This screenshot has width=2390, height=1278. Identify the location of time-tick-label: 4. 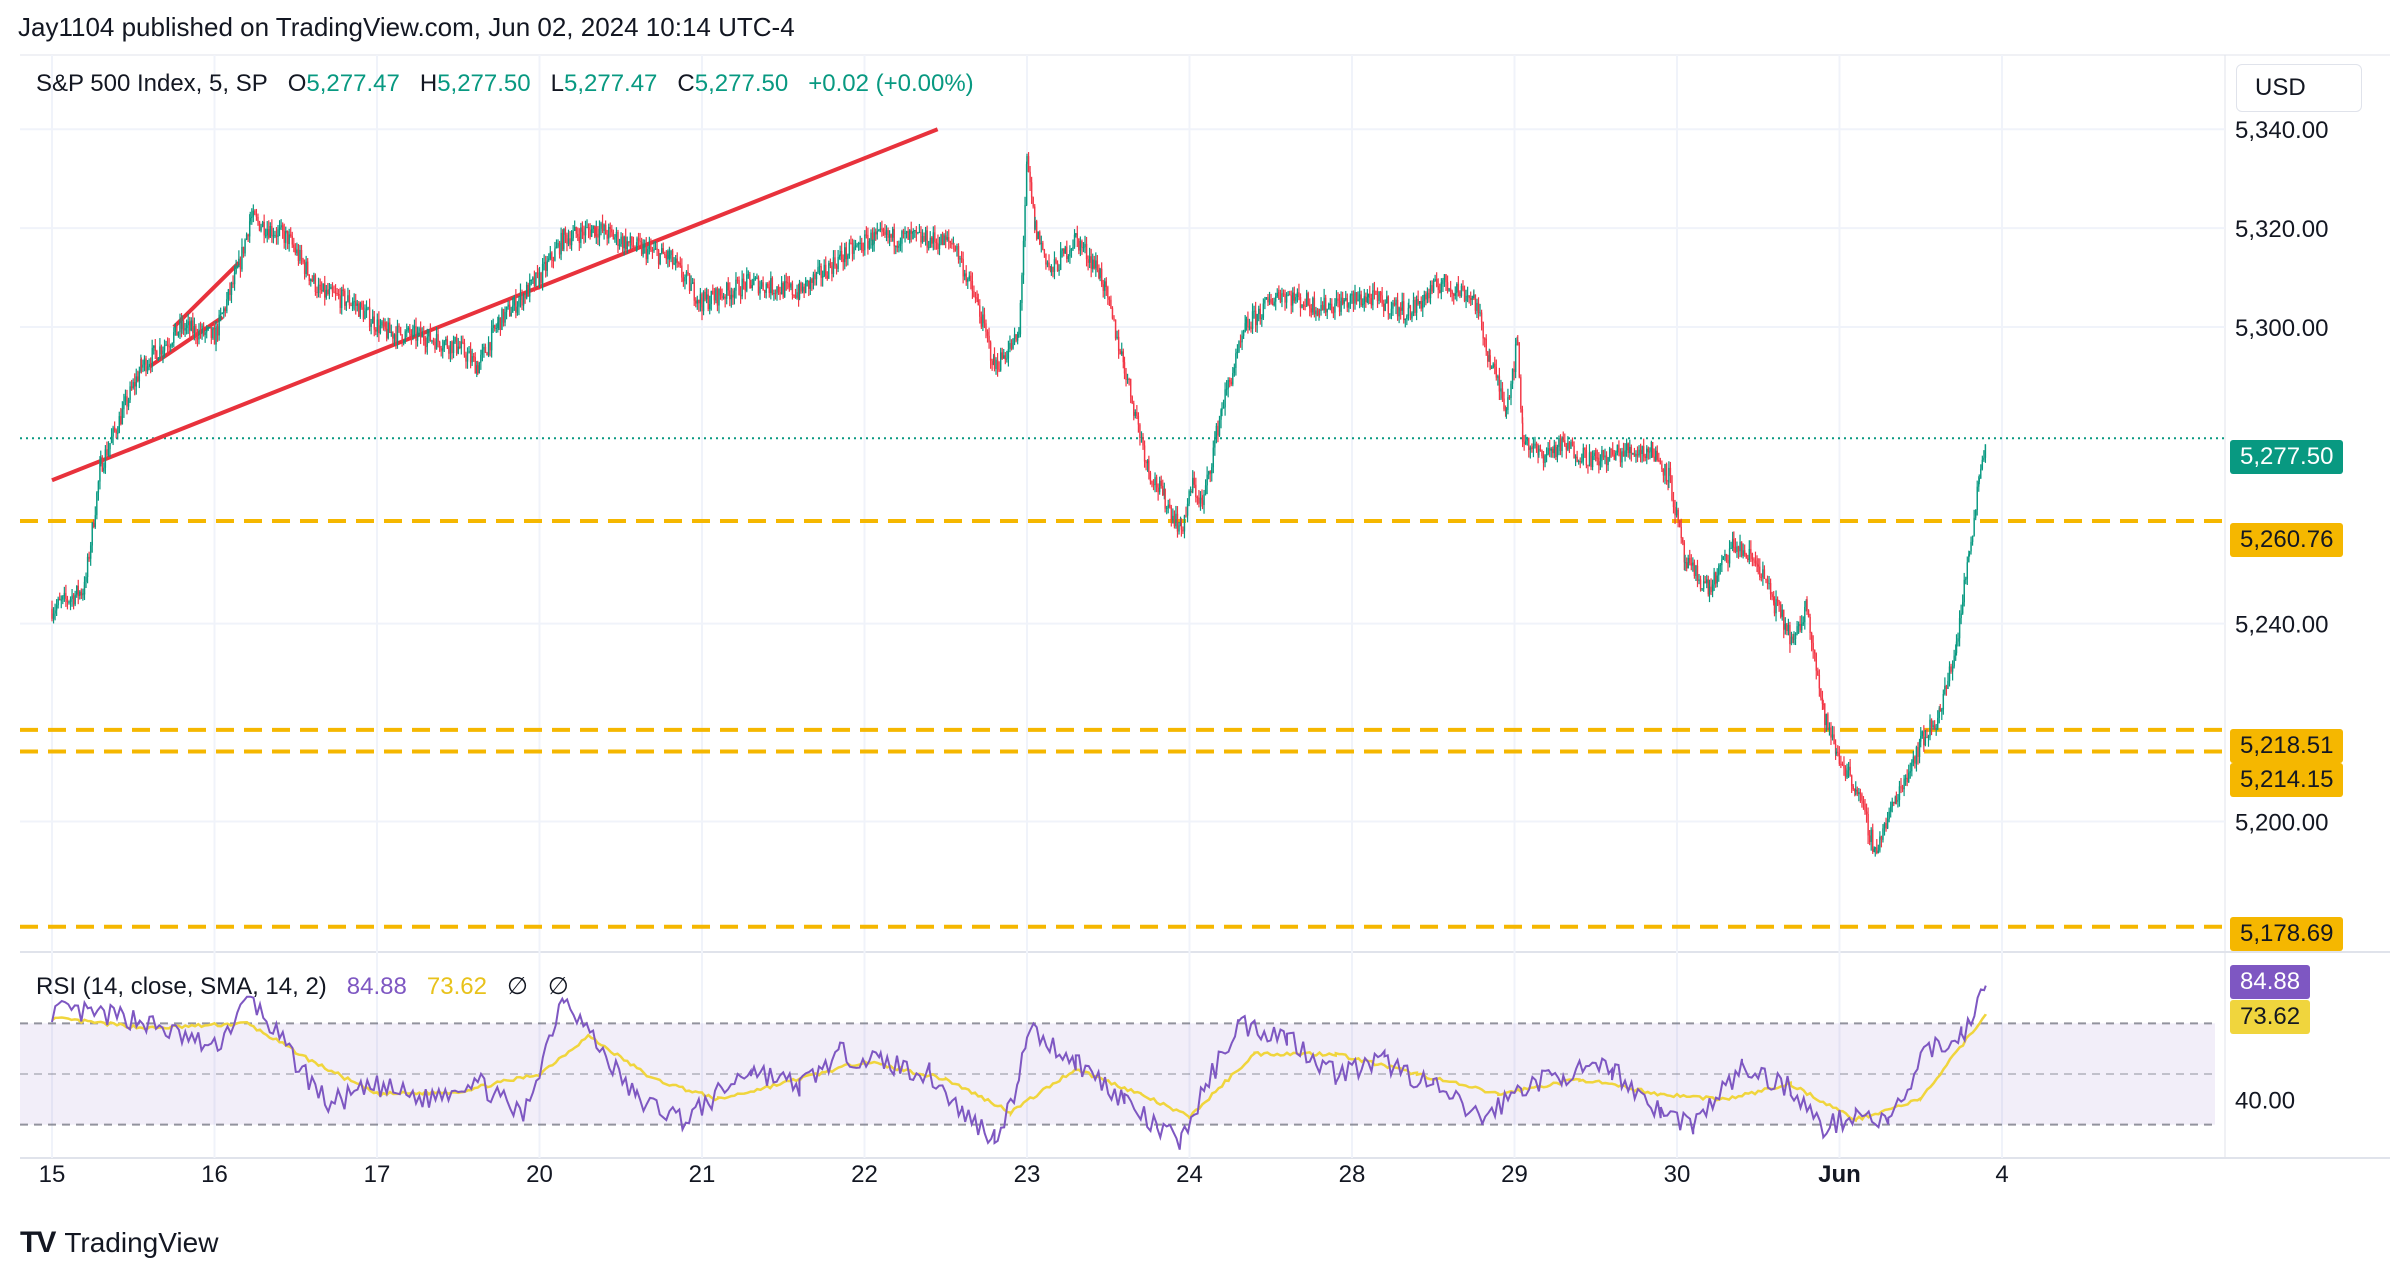
(2001, 1174).